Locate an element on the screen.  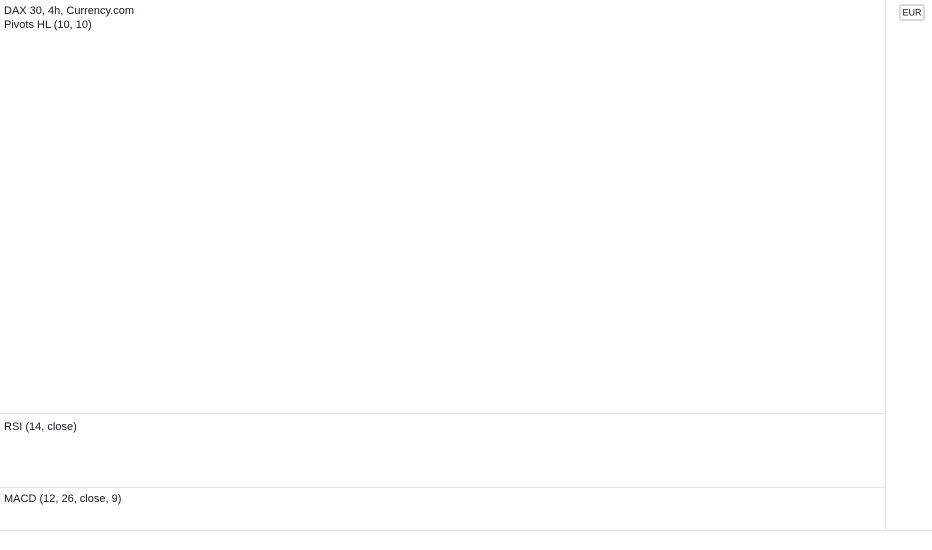
chart-title: DAX 30, 4h, Currency.com is located at coordinates (69, 11).